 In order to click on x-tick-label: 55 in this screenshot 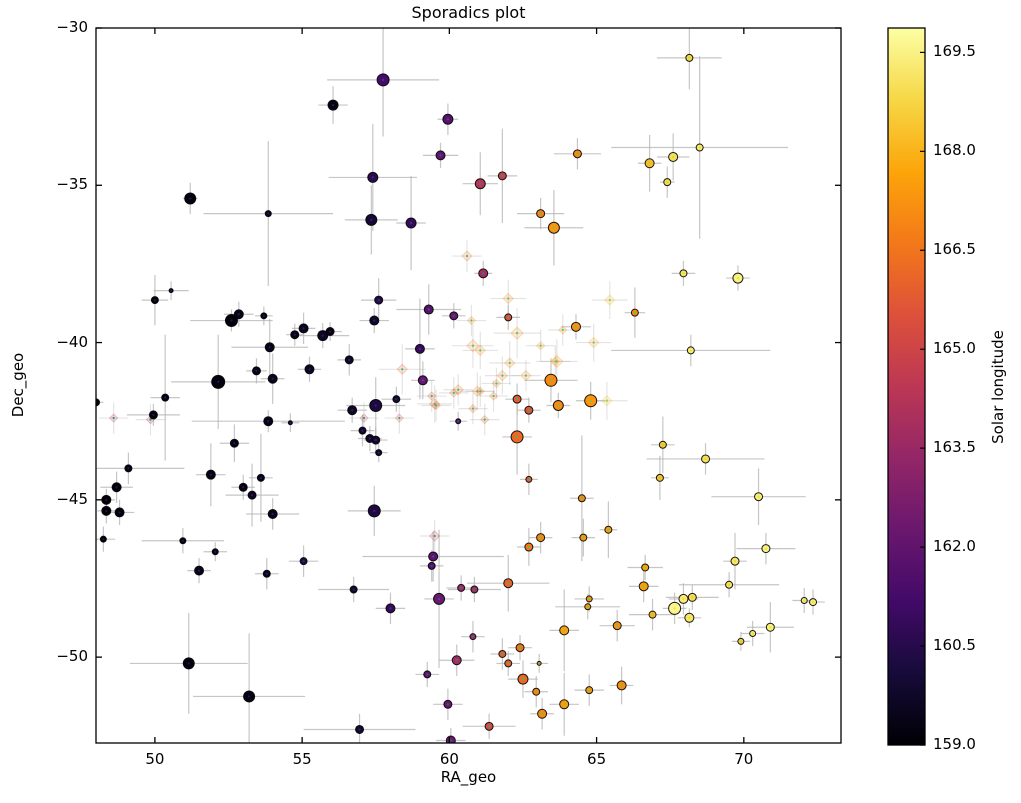, I will do `click(302, 759)`.